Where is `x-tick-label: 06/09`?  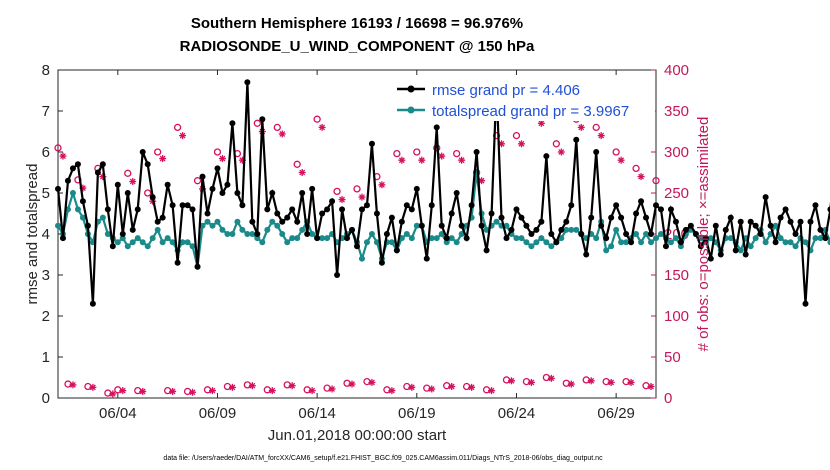 x-tick-label: 06/09 is located at coordinates (218, 413).